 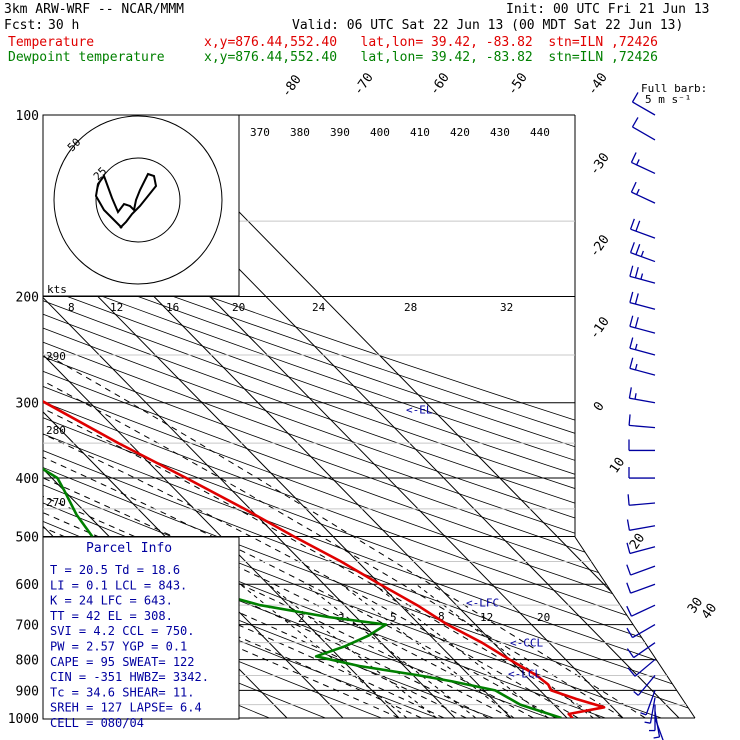 I want to click on isotherm-label: -70, so click(x=364, y=84).